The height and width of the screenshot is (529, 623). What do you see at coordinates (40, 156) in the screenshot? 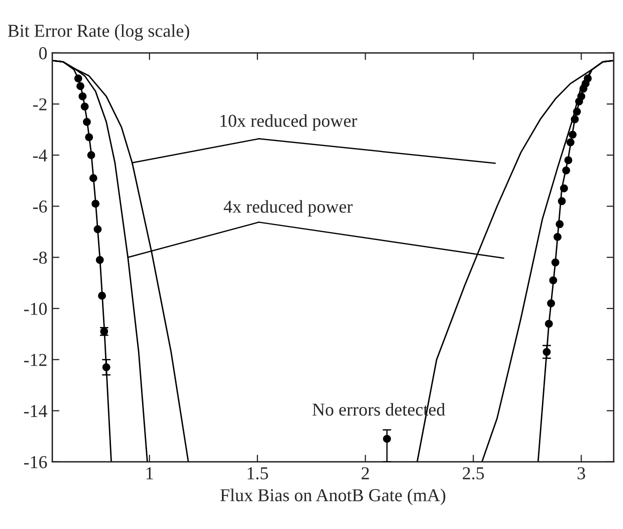
I see `y-tick-label: -4` at bounding box center [40, 156].